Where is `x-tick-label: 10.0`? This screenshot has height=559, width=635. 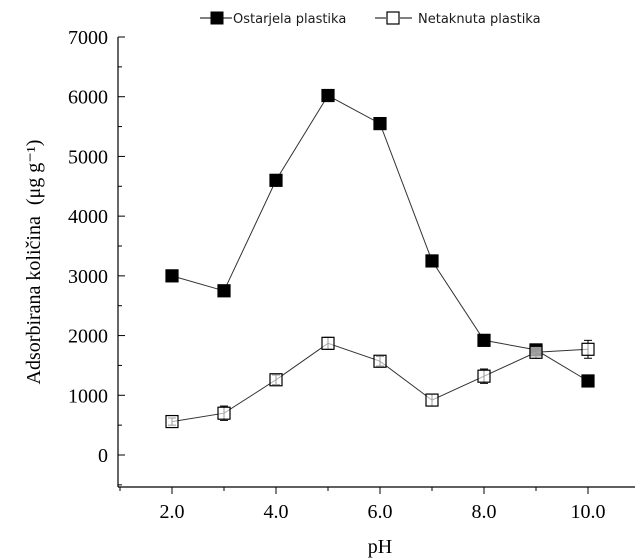 x-tick-label: 10.0 is located at coordinates (588, 512).